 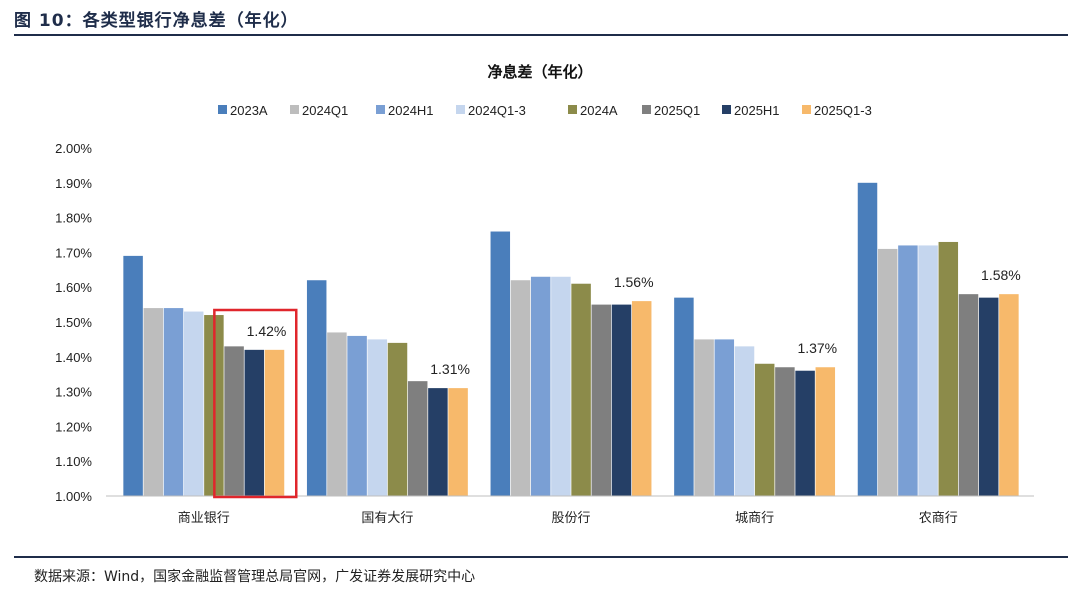 I want to click on y-tick-label: 1.80%, so click(x=73, y=218).